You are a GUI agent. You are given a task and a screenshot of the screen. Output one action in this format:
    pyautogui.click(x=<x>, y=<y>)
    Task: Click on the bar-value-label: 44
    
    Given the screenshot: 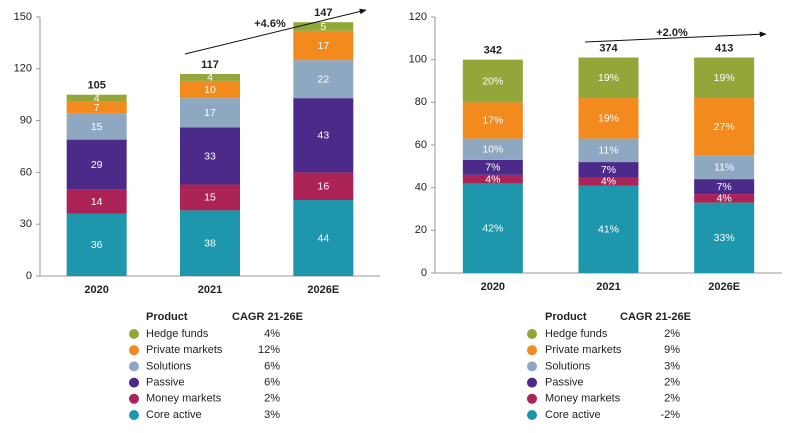 What is the action you would take?
    pyautogui.click(x=323, y=238)
    